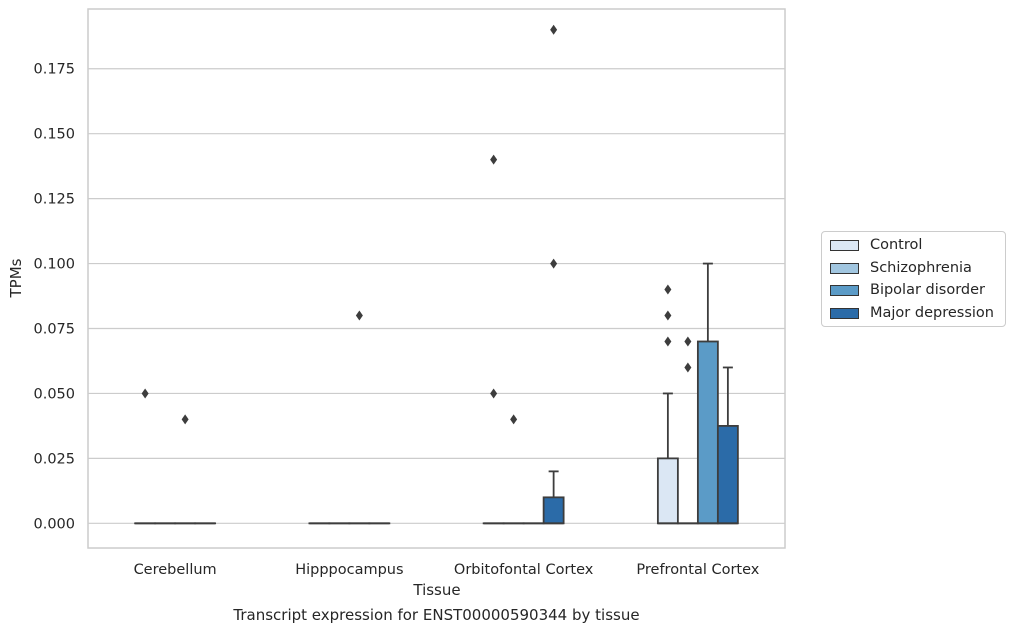  I want to click on legend-label-major-depression: Major depression, so click(932, 313).